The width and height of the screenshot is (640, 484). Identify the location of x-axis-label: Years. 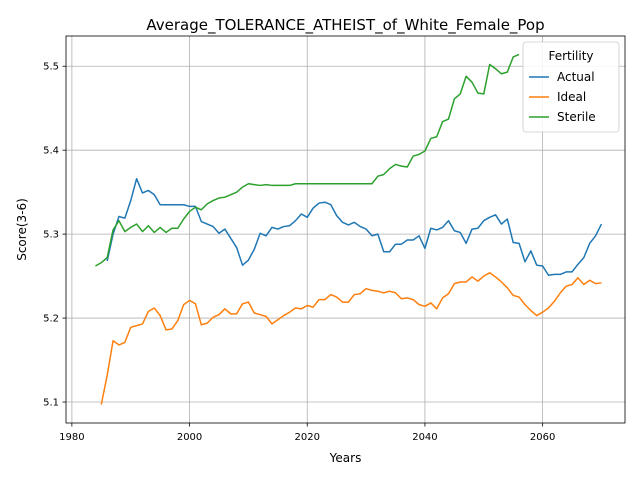
(345, 458).